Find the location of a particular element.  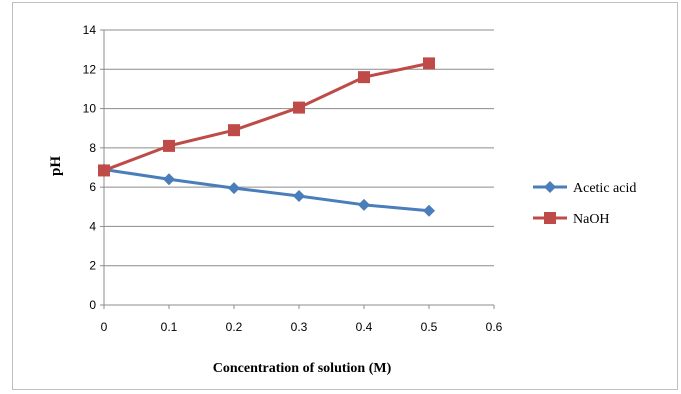

x-tick-label: 0.3 is located at coordinates (299, 327).